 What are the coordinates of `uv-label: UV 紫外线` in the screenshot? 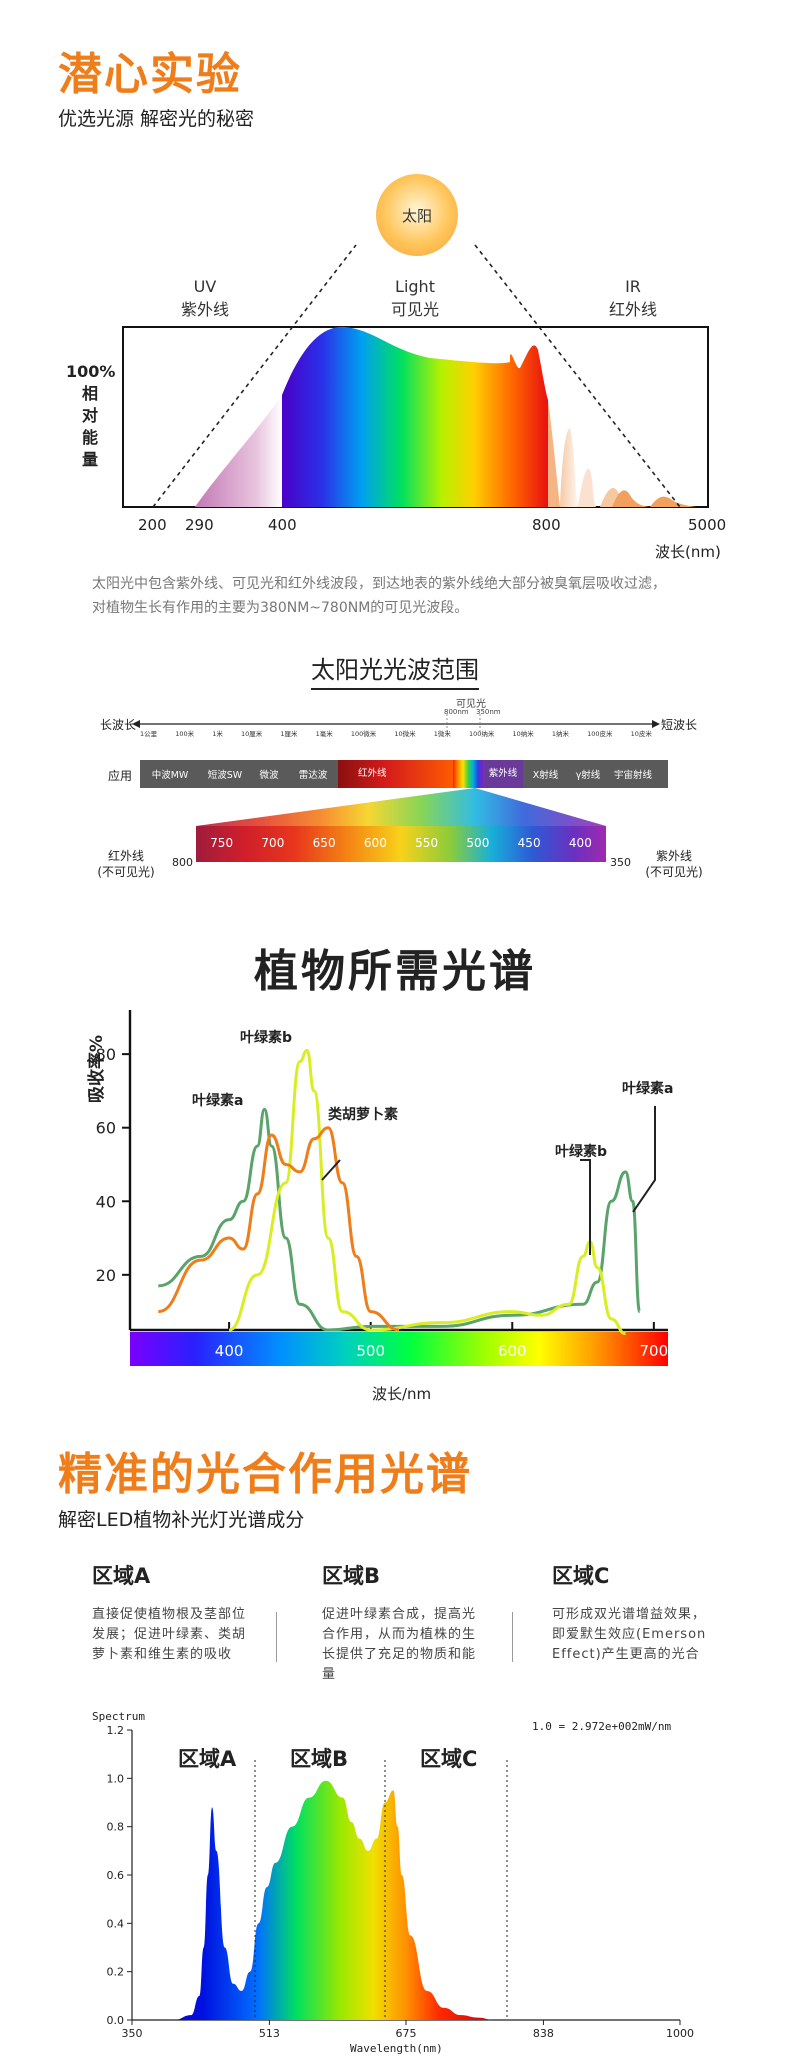 It's located at (205, 298).